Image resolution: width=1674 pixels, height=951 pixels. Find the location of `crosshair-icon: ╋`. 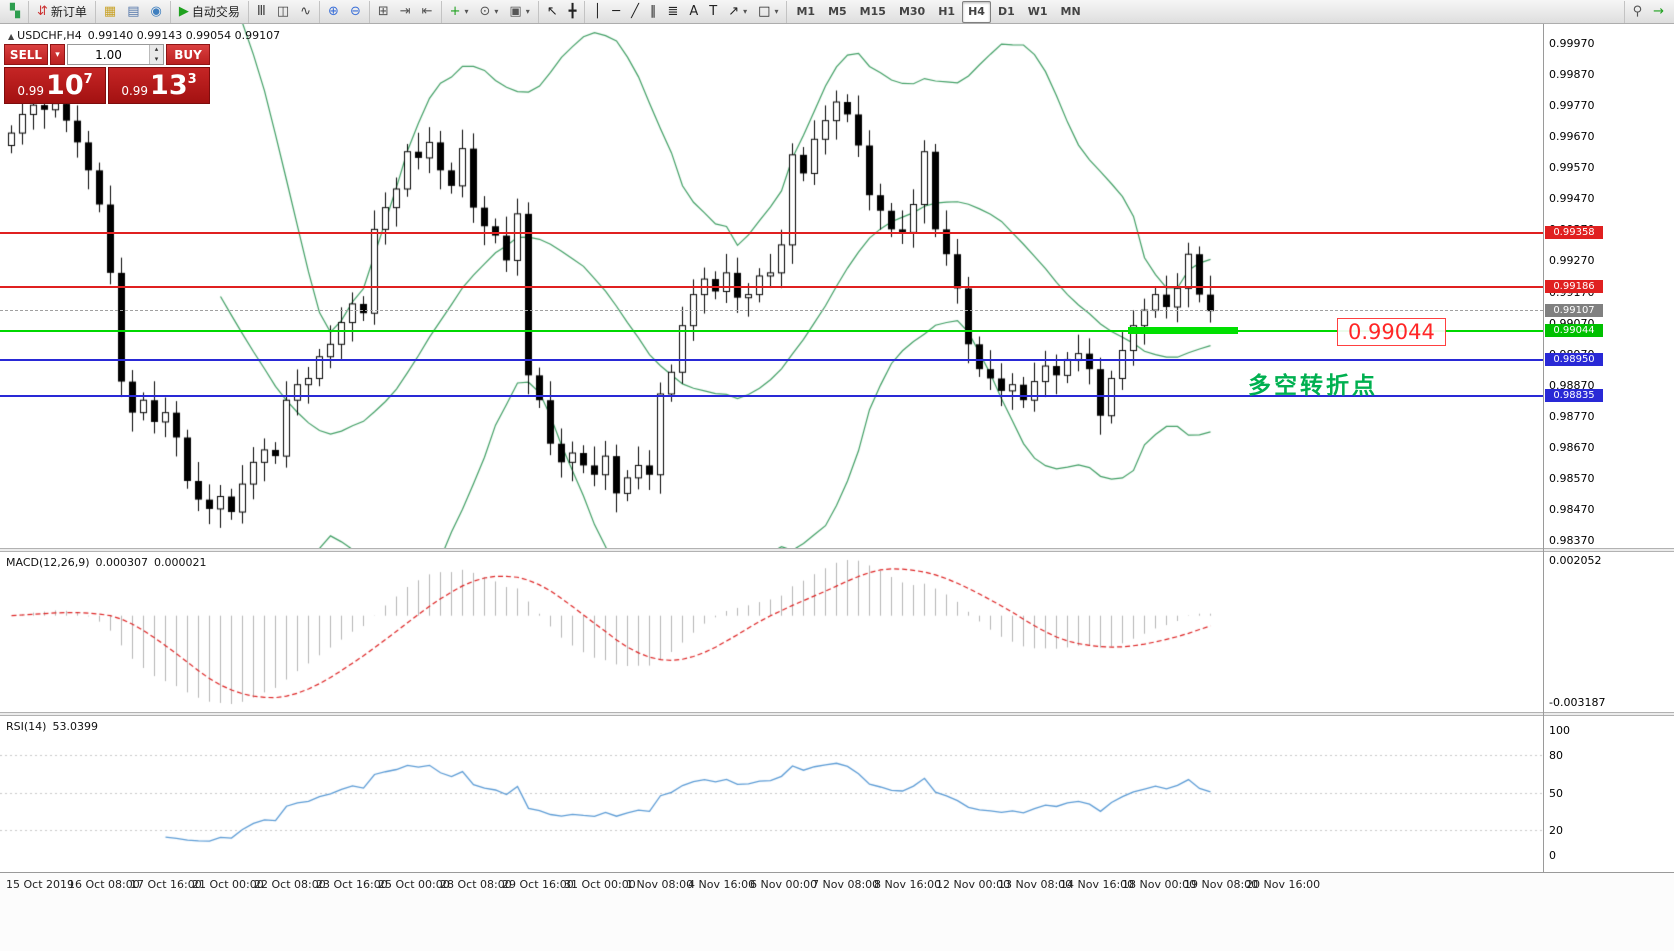

crosshair-icon: ╋ is located at coordinates (572, 11).